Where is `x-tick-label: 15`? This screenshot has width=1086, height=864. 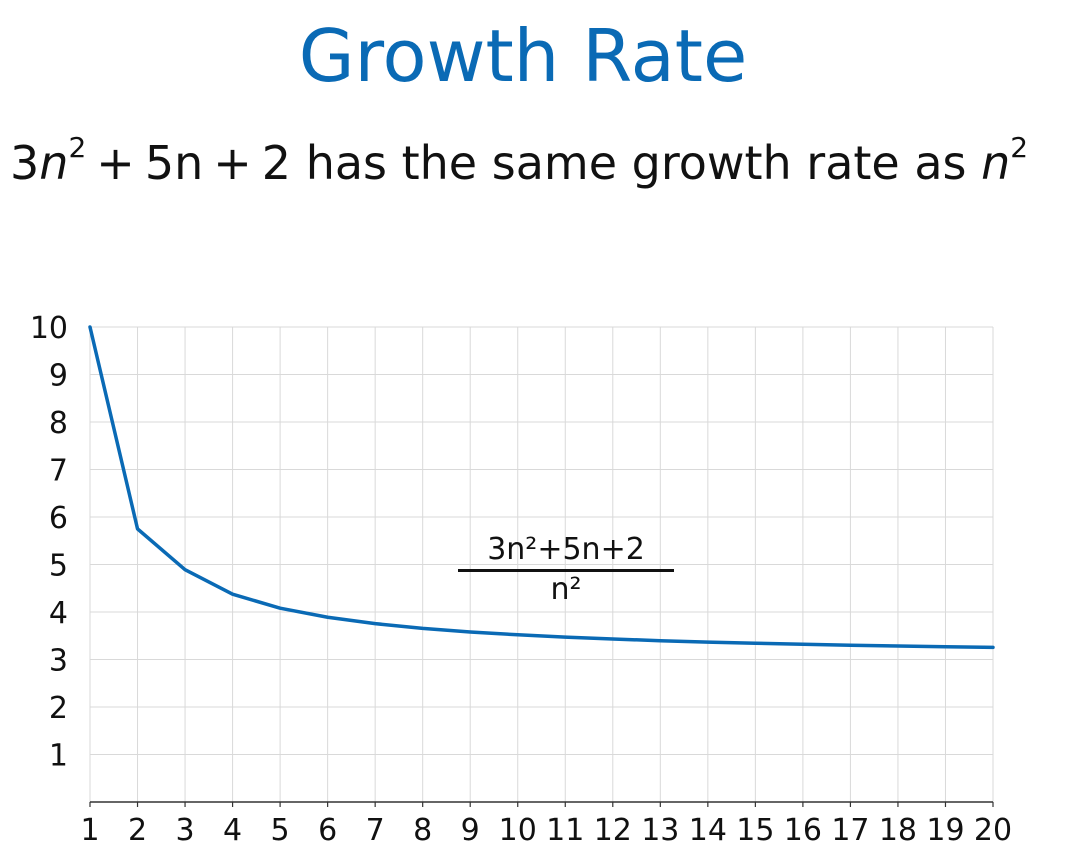
x-tick-label: 15 is located at coordinates (755, 830).